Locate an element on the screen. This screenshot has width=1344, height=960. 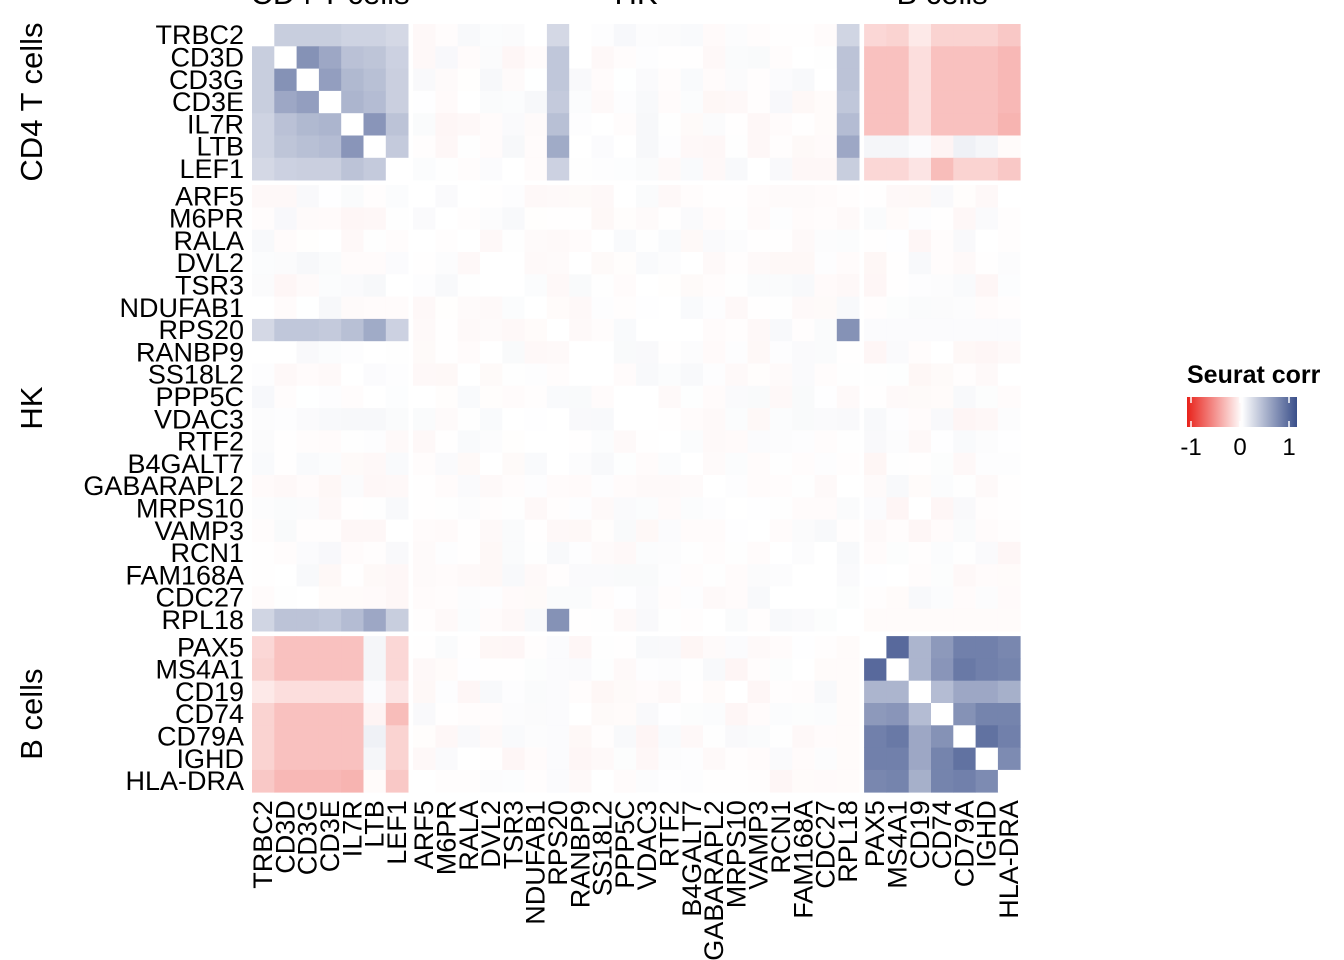
row-label: SS18L2 is located at coordinates (196, 375).